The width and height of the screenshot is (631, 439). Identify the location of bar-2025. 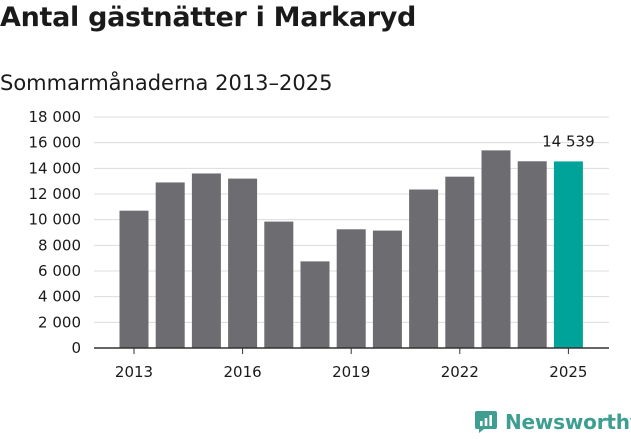
(568, 254).